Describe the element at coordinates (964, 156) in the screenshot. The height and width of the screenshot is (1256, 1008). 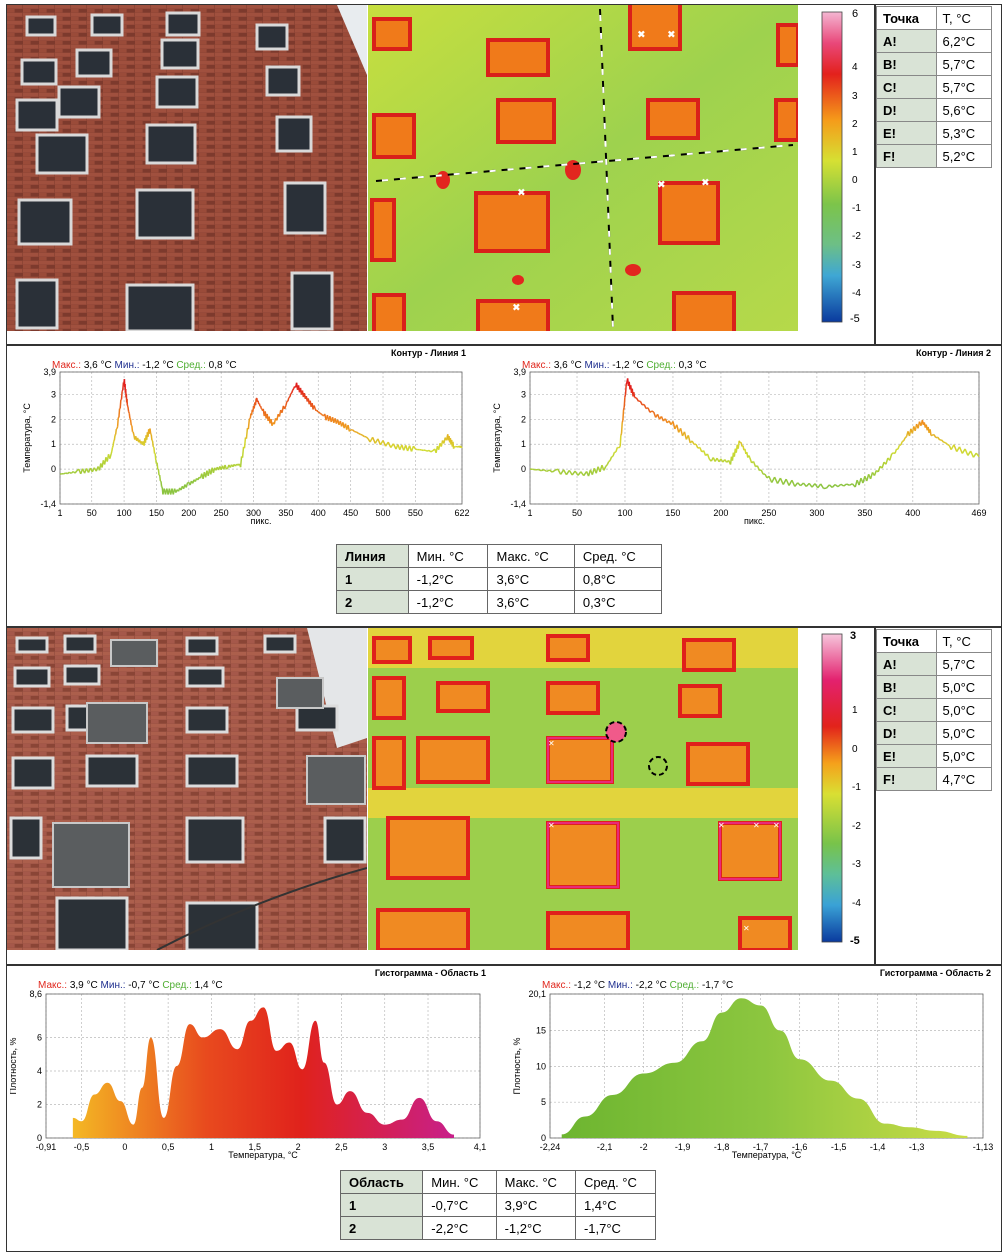
I see `point-temp: 5,2°C` at that location.